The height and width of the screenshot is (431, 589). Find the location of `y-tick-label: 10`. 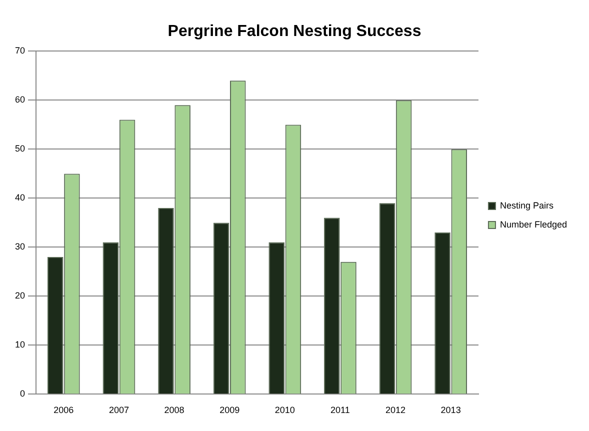

y-tick-label: 10 is located at coordinates (20, 345).